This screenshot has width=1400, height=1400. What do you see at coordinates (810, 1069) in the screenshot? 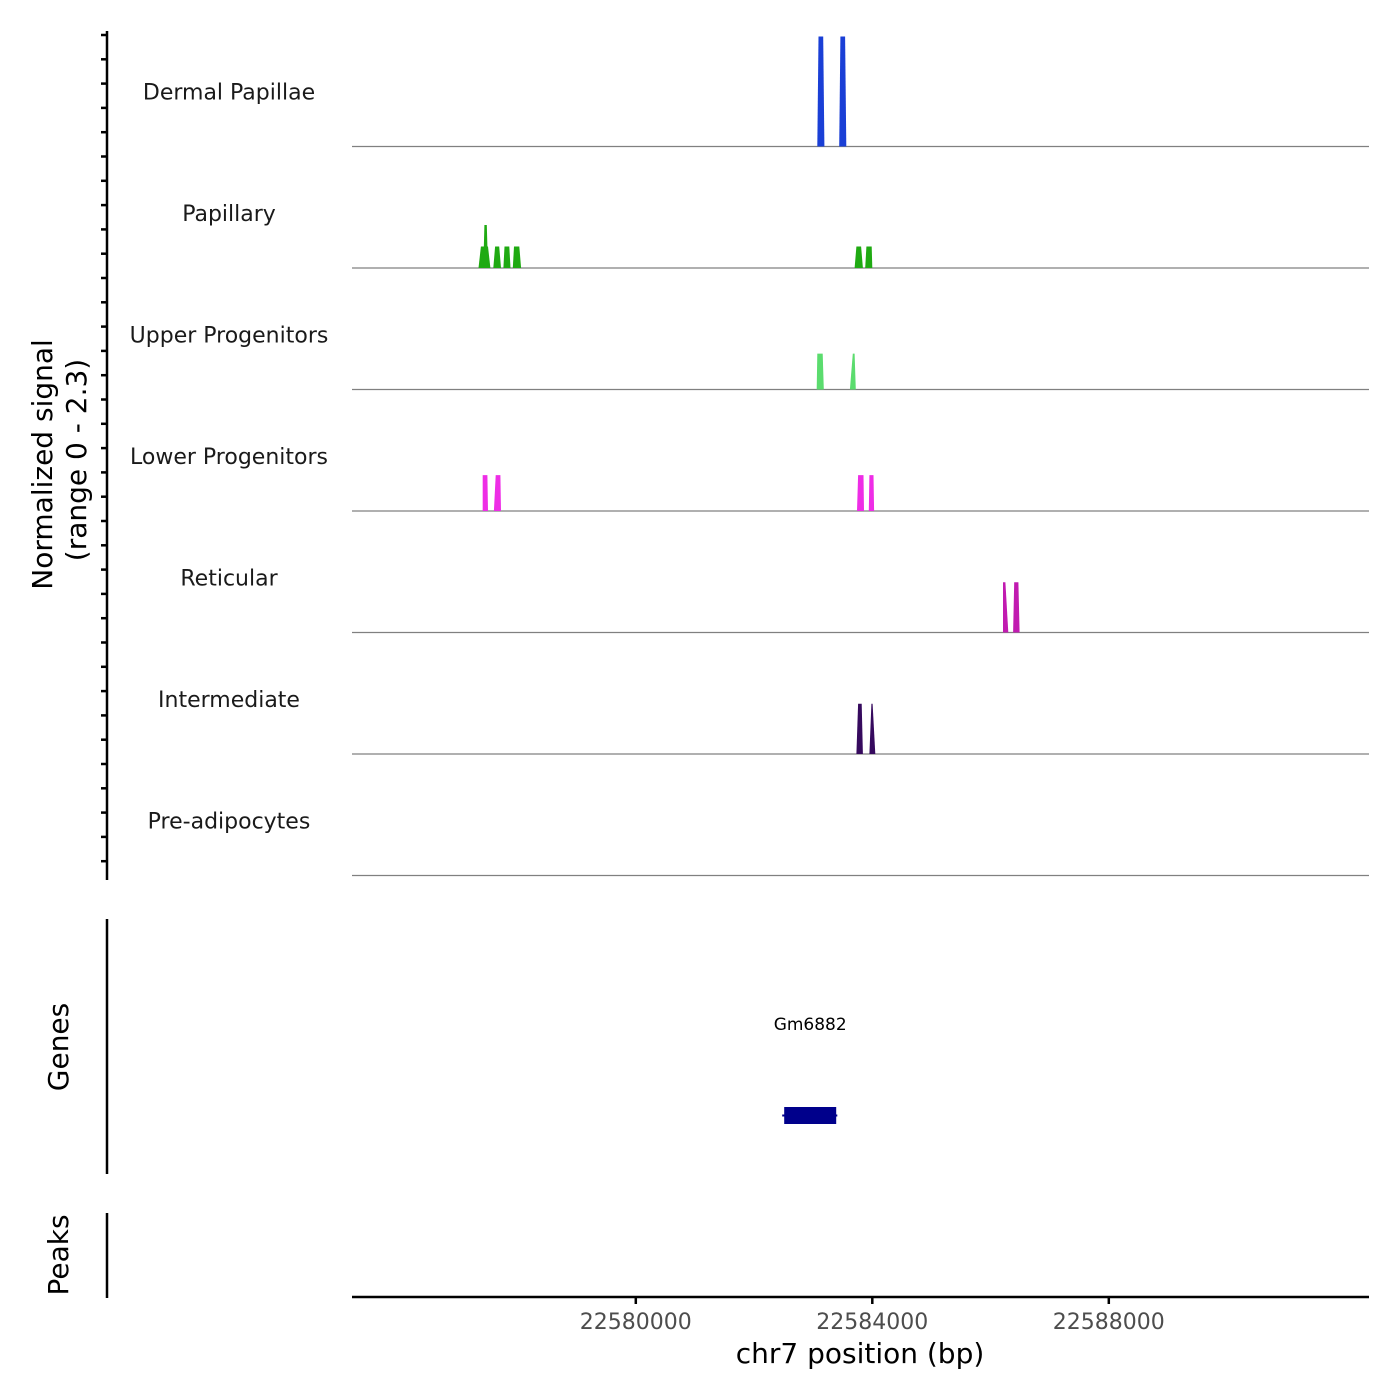
I see `genes-track: Gm6882` at bounding box center [810, 1069].